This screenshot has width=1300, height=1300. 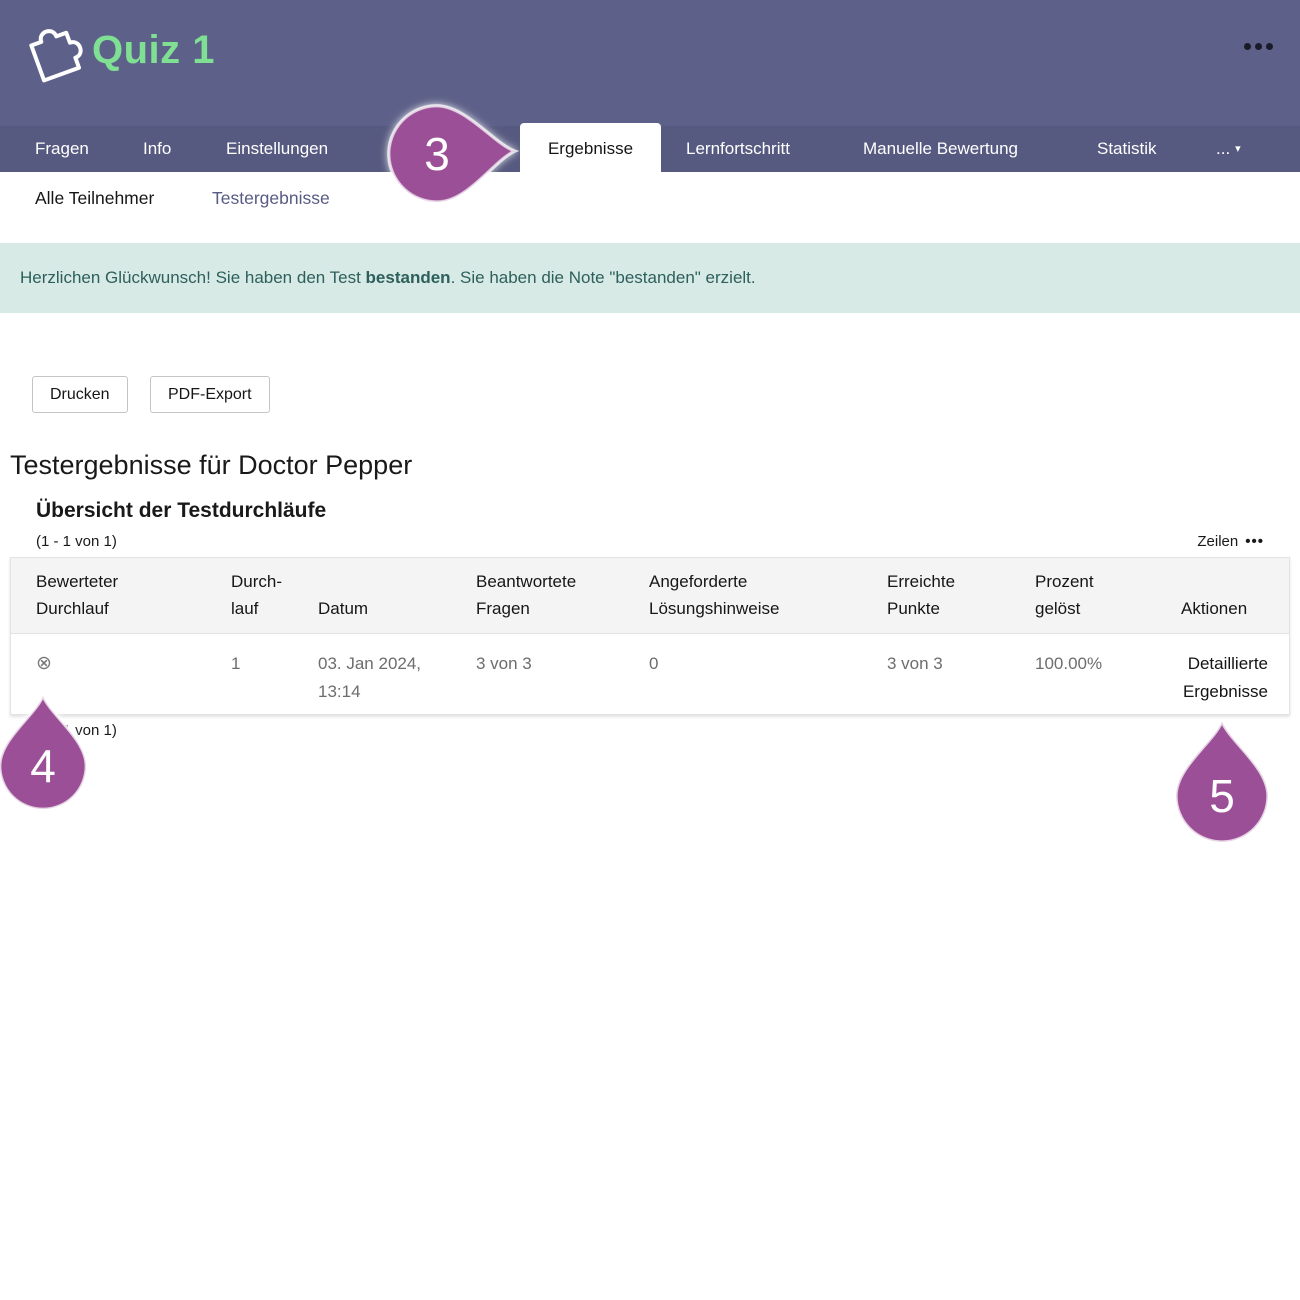 What do you see at coordinates (154, 50) in the screenshot?
I see `page-title: Quiz 1` at bounding box center [154, 50].